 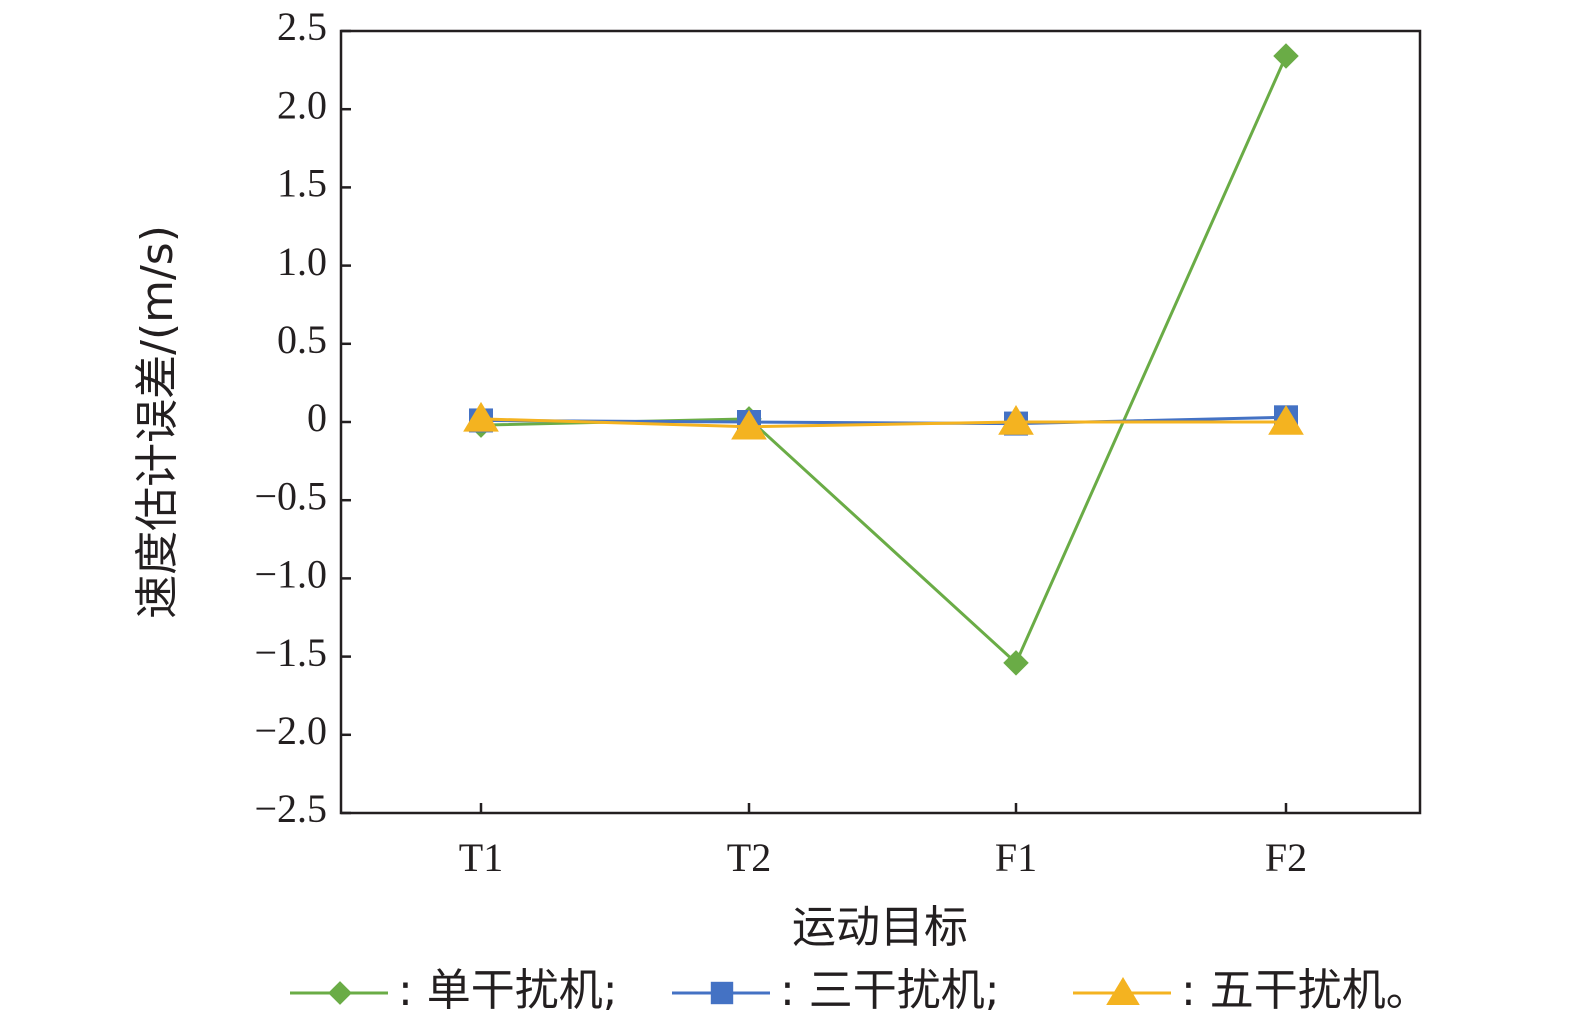 What do you see at coordinates (481, 857) in the screenshot?
I see `x-tick-label: T1` at bounding box center [481, 857].